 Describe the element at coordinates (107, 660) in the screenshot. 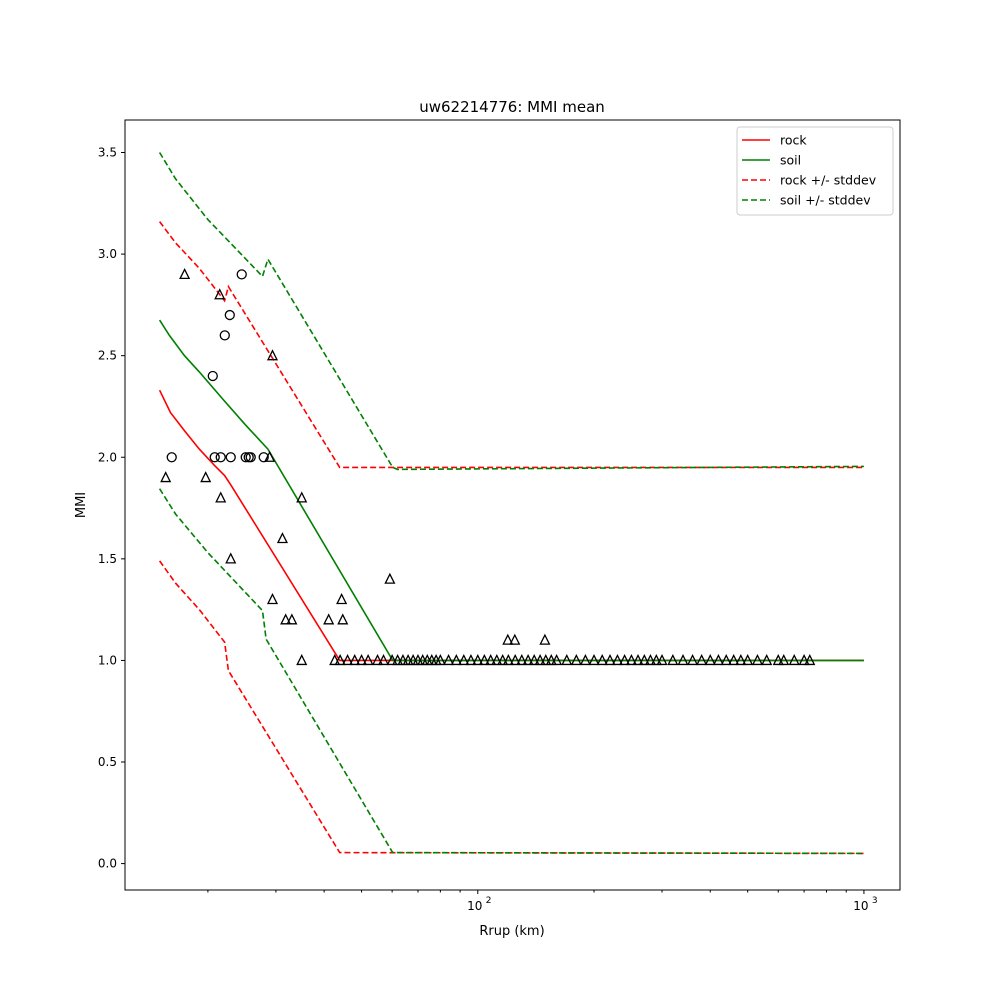

I see `y-tick-label: 1.0` at that location.